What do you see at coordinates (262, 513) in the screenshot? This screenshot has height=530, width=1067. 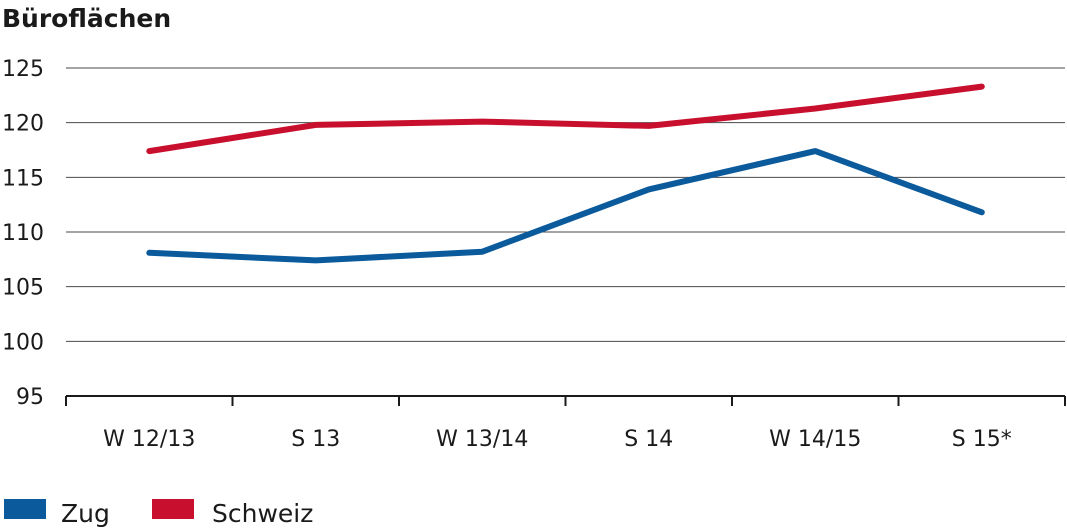 I see `legend-label-schweiz: Schweiz` at bounding box center [262, 513].